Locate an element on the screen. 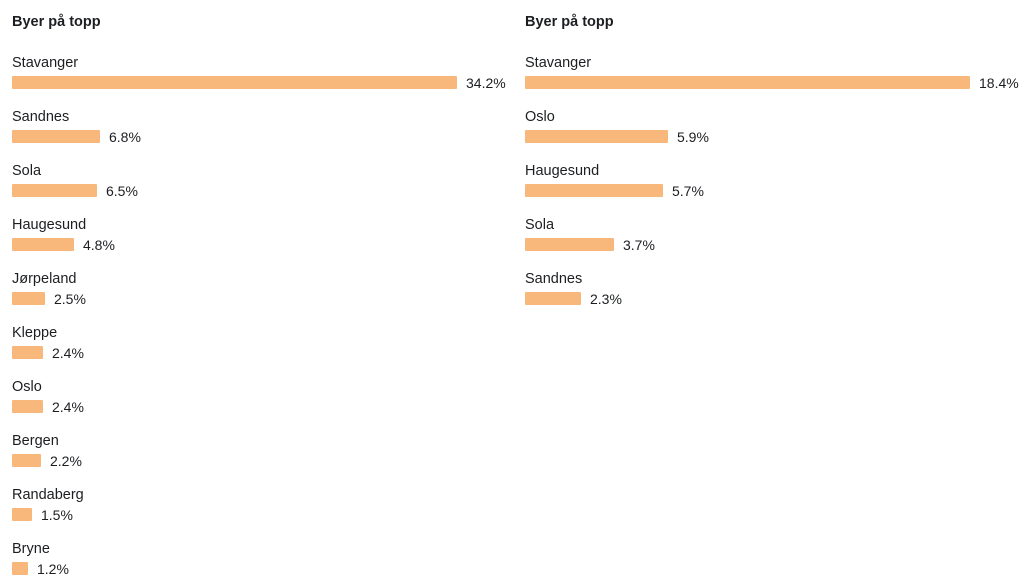 The image size is (1021, 584). bar-row: Kleppe 2.4% is located at coordinates (262, 346).